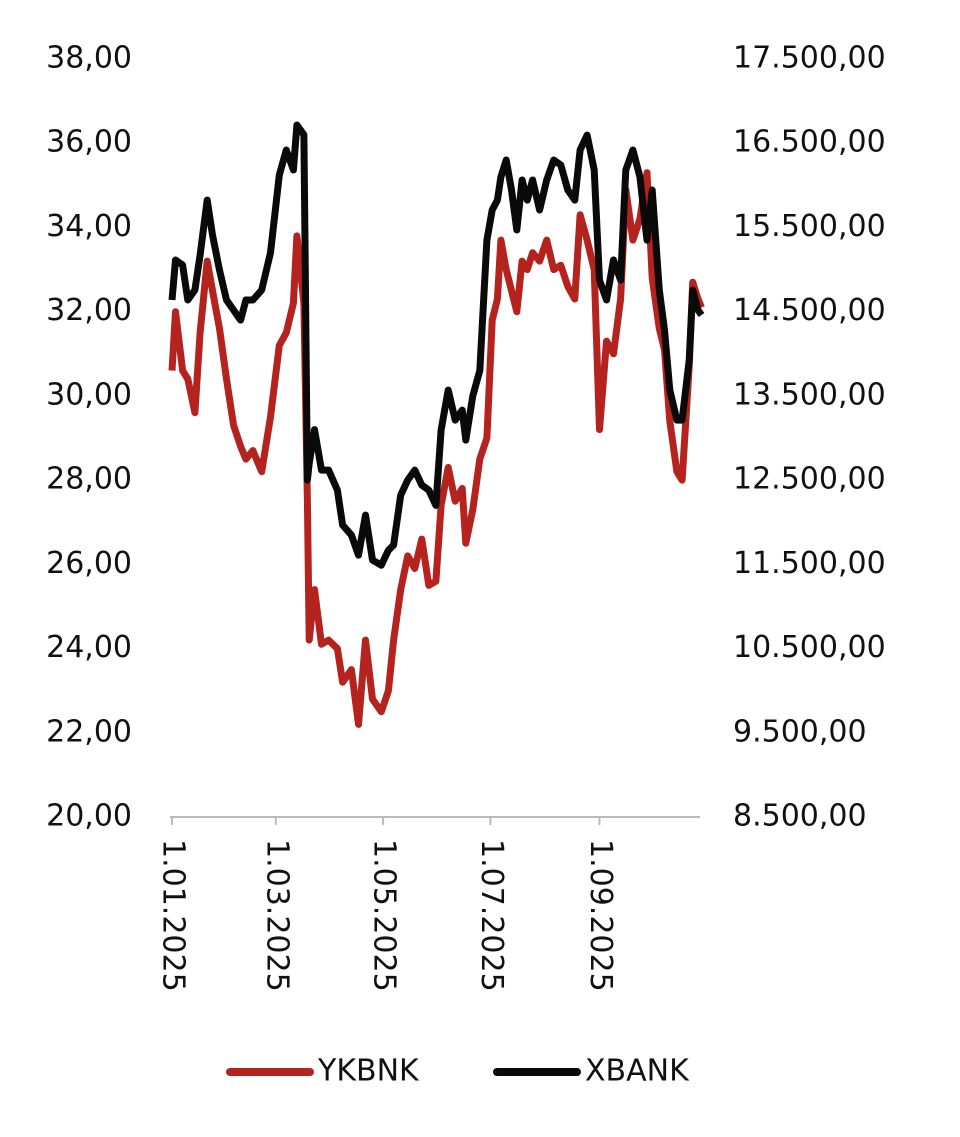  I want to click on y2-tick-label: 13.500,00, so click(809, 394).